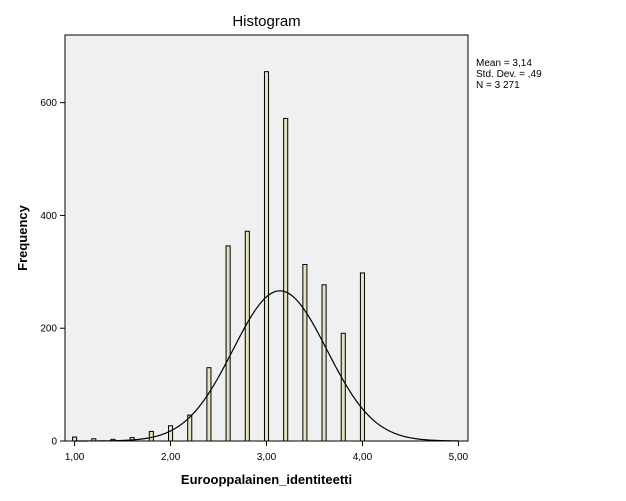 This screenshot has width=626, height=501. Describe the element at coordinates (22, 237) in the screenshot. I see `y-axis-label: Frequency` at that location.